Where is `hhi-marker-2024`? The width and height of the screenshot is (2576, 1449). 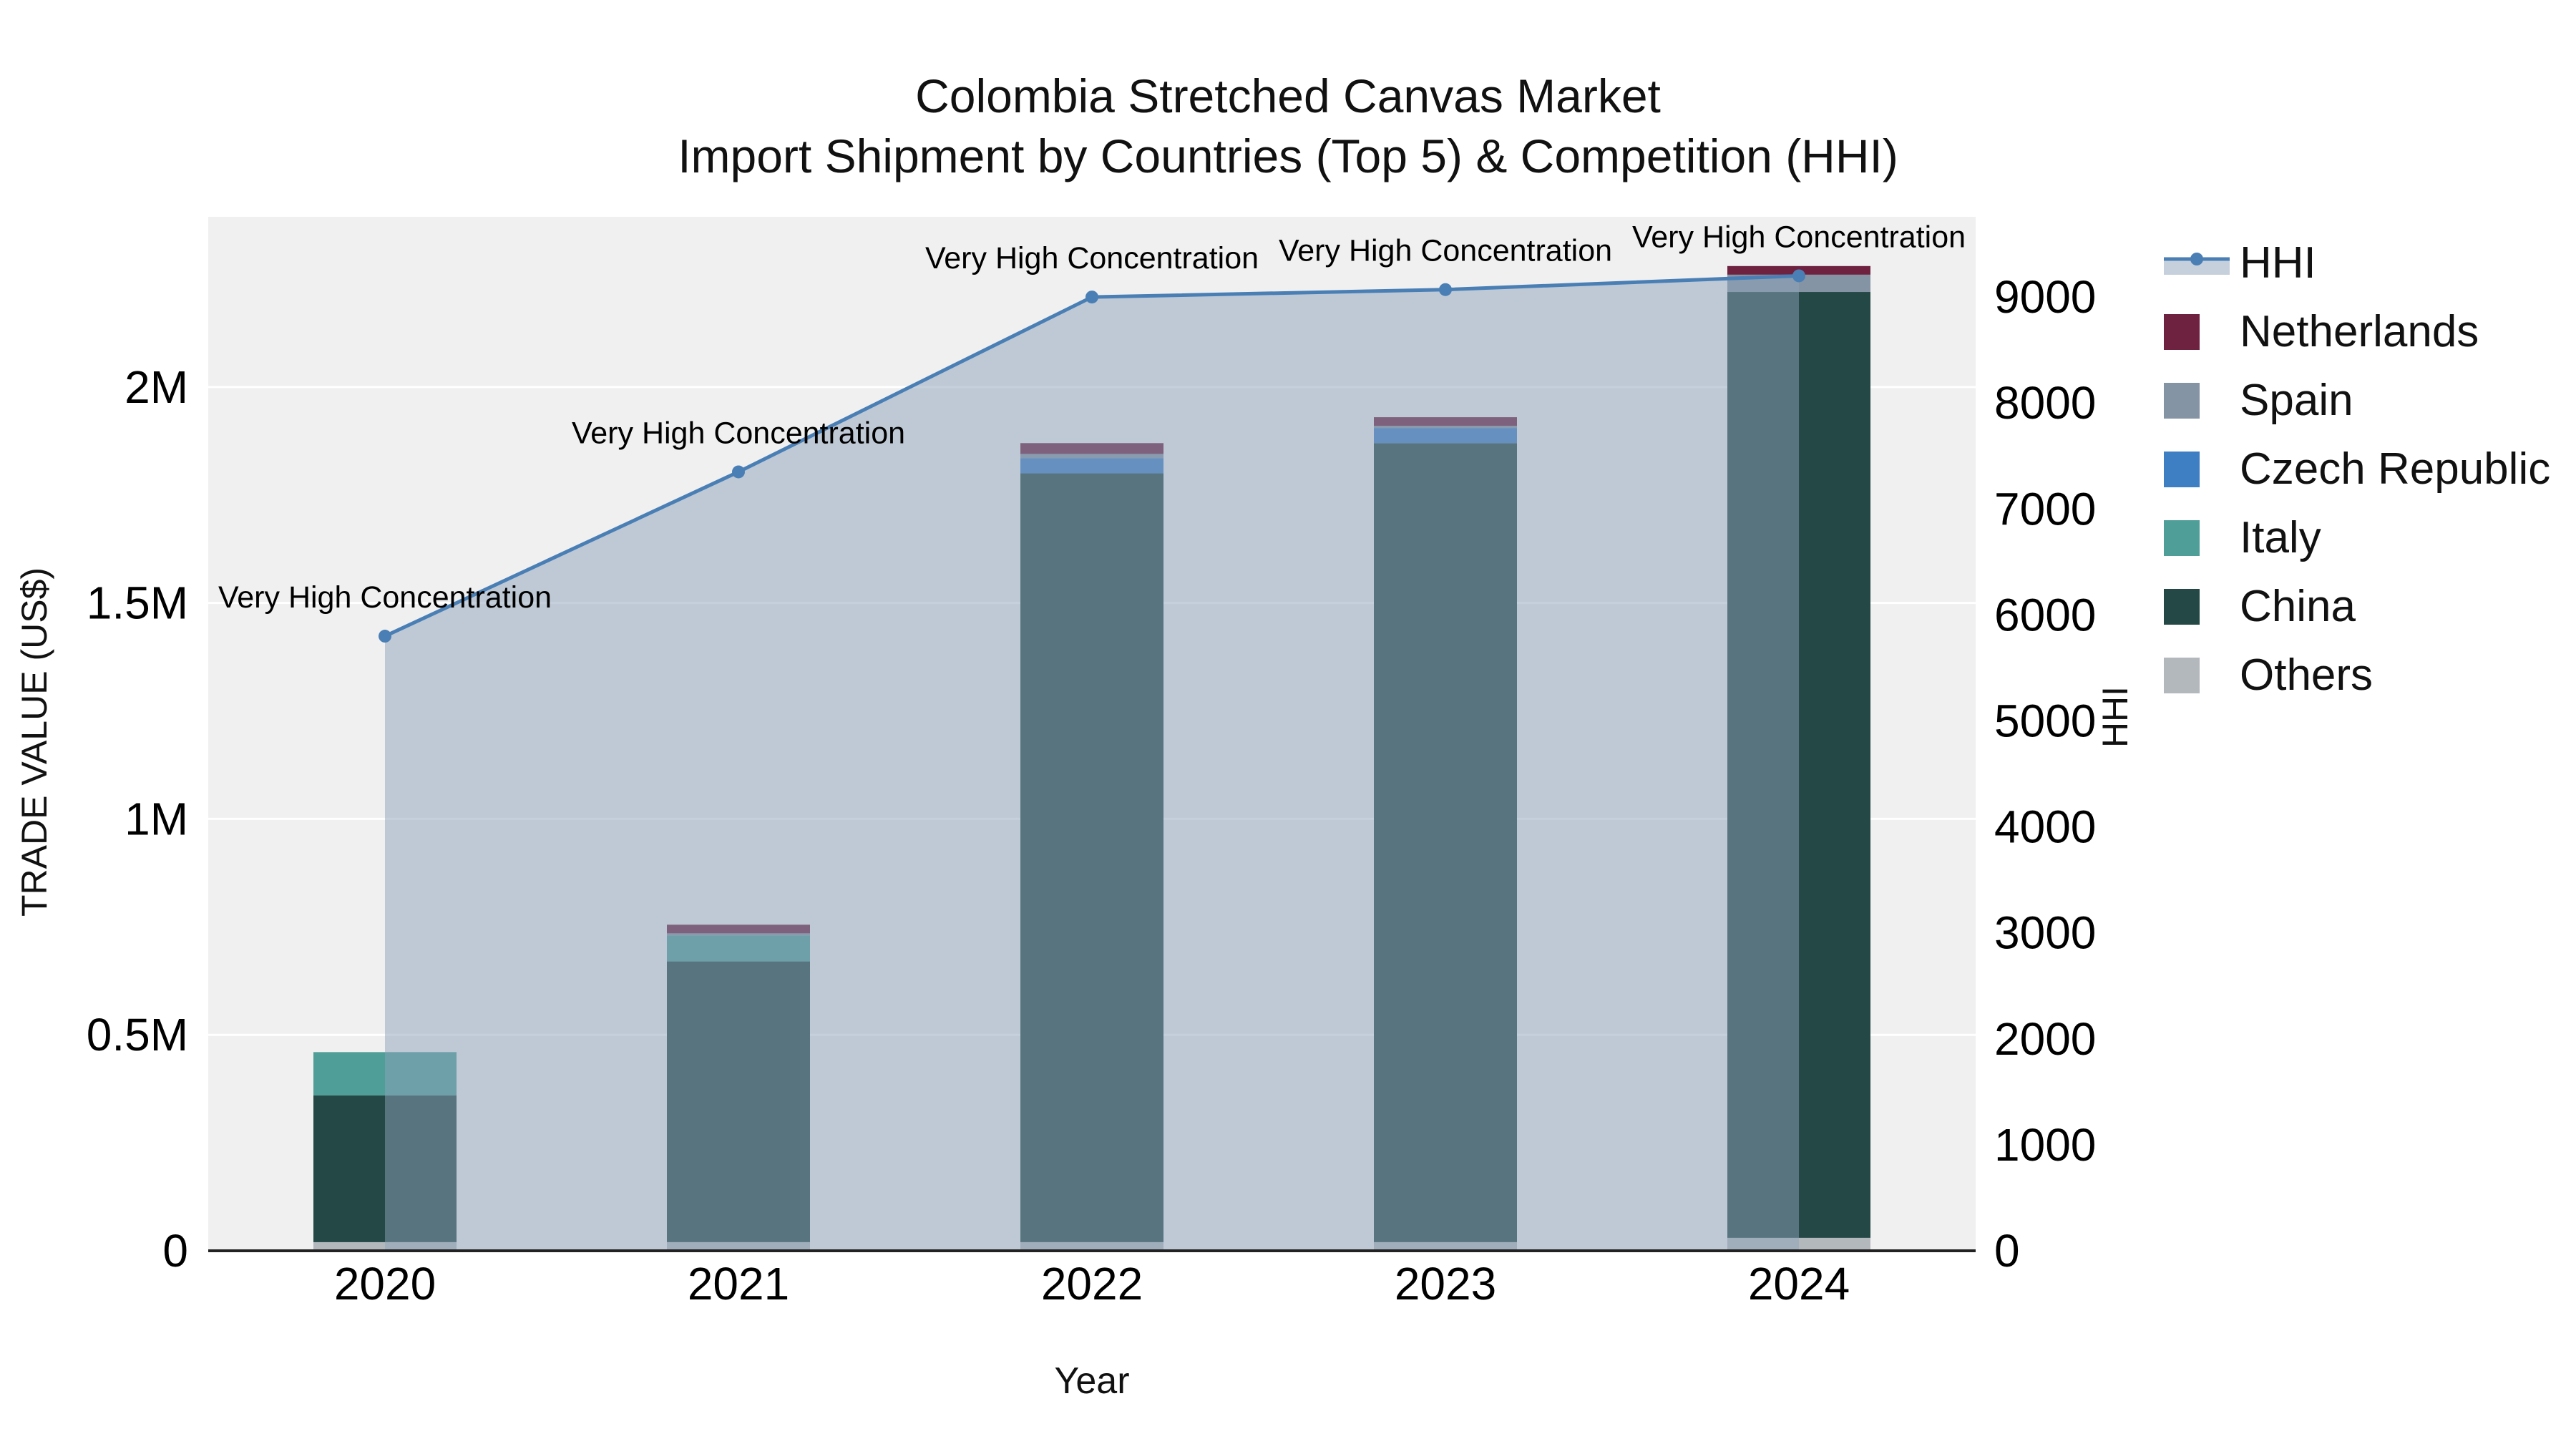
hhi-marker-2024 is located at coordinates (1798, 276).